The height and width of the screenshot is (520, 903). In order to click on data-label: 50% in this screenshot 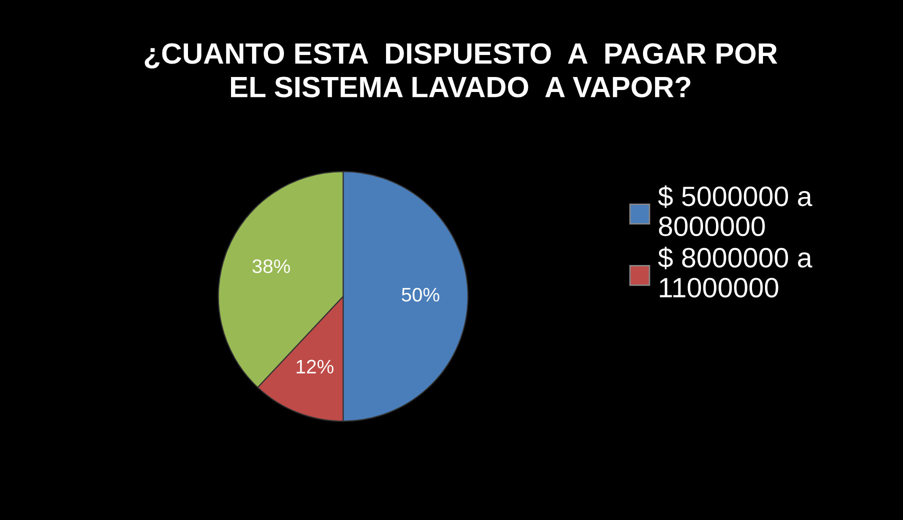, I will do `click(421, 295)`.